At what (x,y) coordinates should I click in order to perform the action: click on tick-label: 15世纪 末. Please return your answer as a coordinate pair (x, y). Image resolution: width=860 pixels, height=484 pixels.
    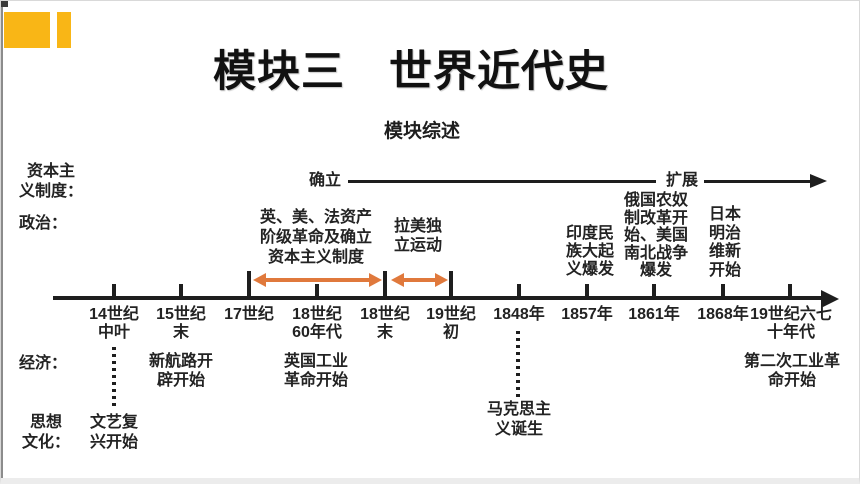
    Looking at the image, I should click on (181, 323).